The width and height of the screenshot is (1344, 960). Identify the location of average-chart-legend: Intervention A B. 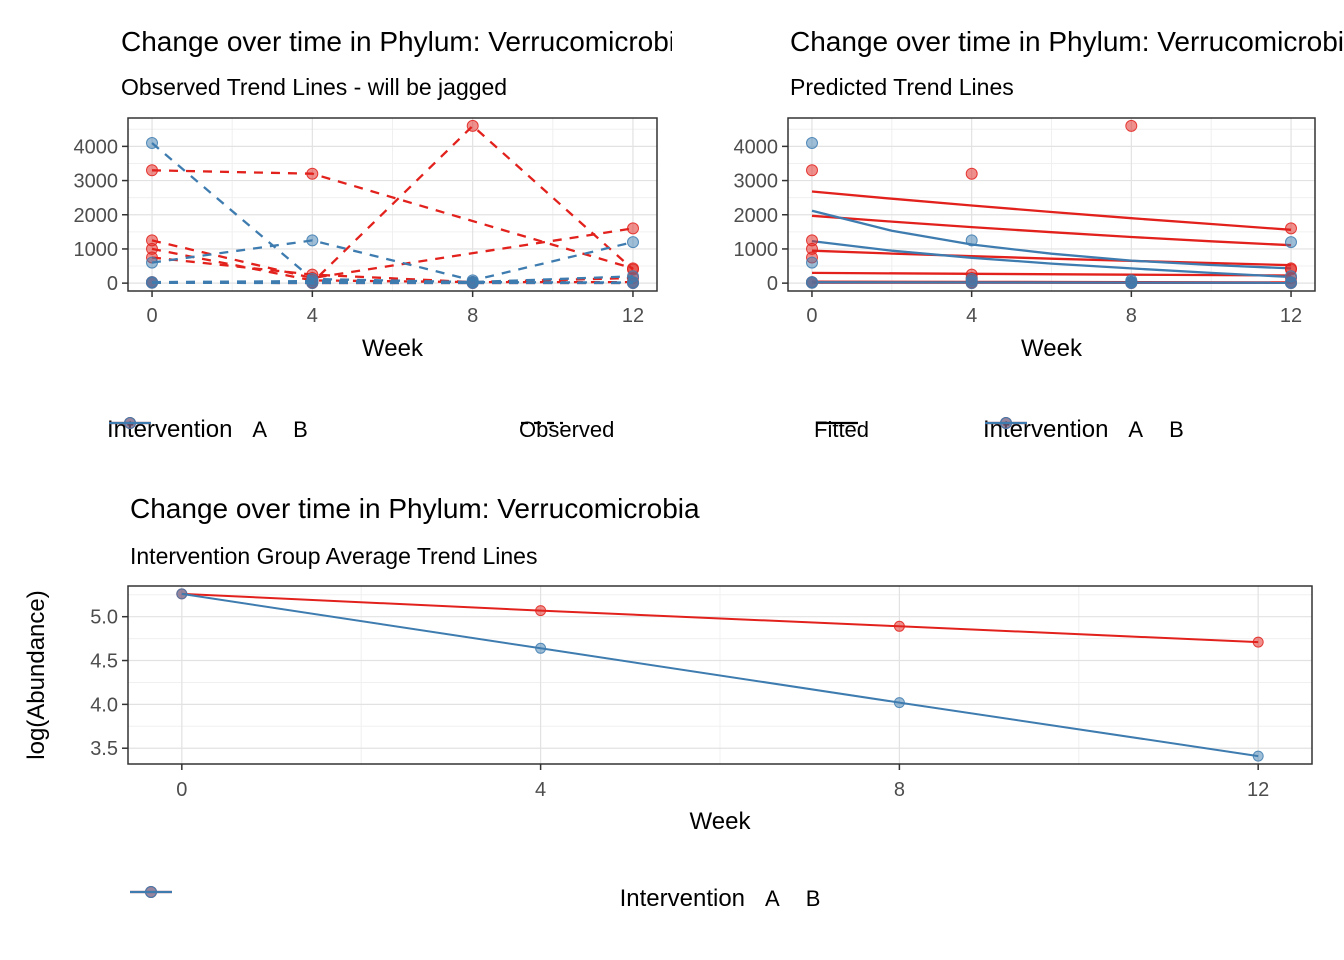
(720, 899).